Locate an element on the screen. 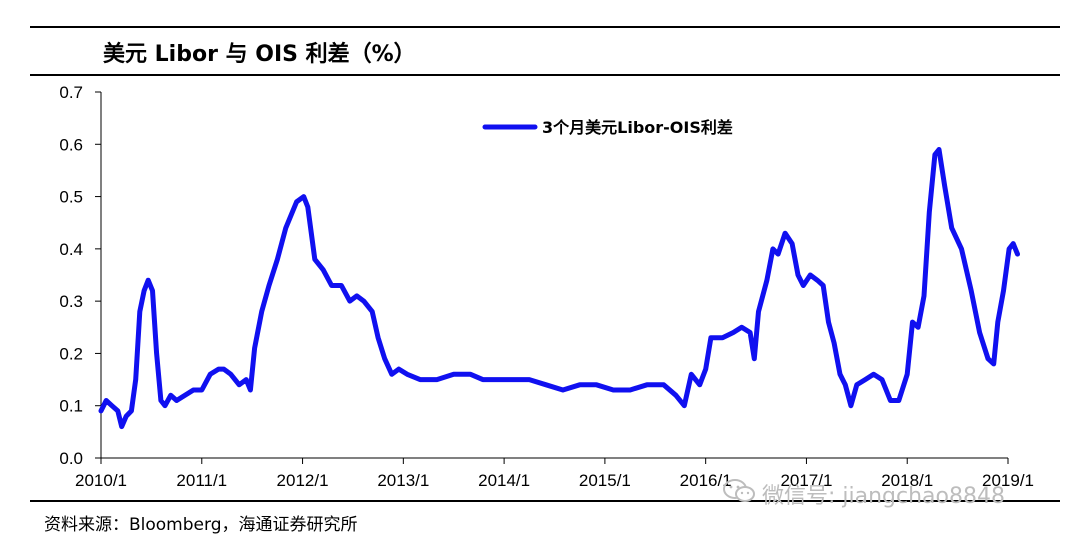 This screenshot has width=1080, height=547. x-tick-label: 2017/1 is located at coordinates (806, 480).